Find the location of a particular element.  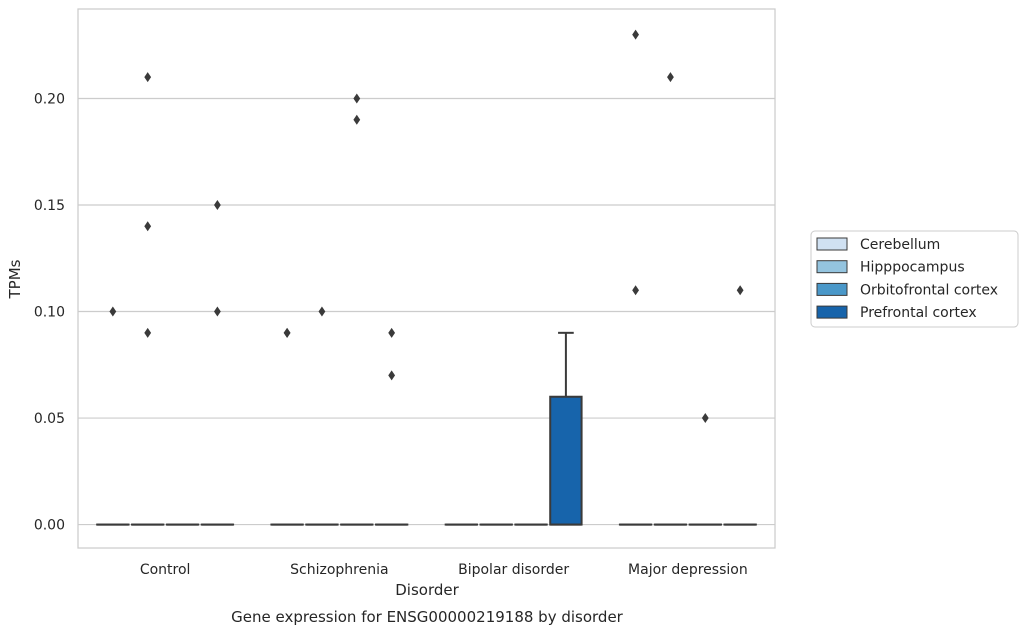

y-tick-label: 0.15 is located at coordinates (49, 206).